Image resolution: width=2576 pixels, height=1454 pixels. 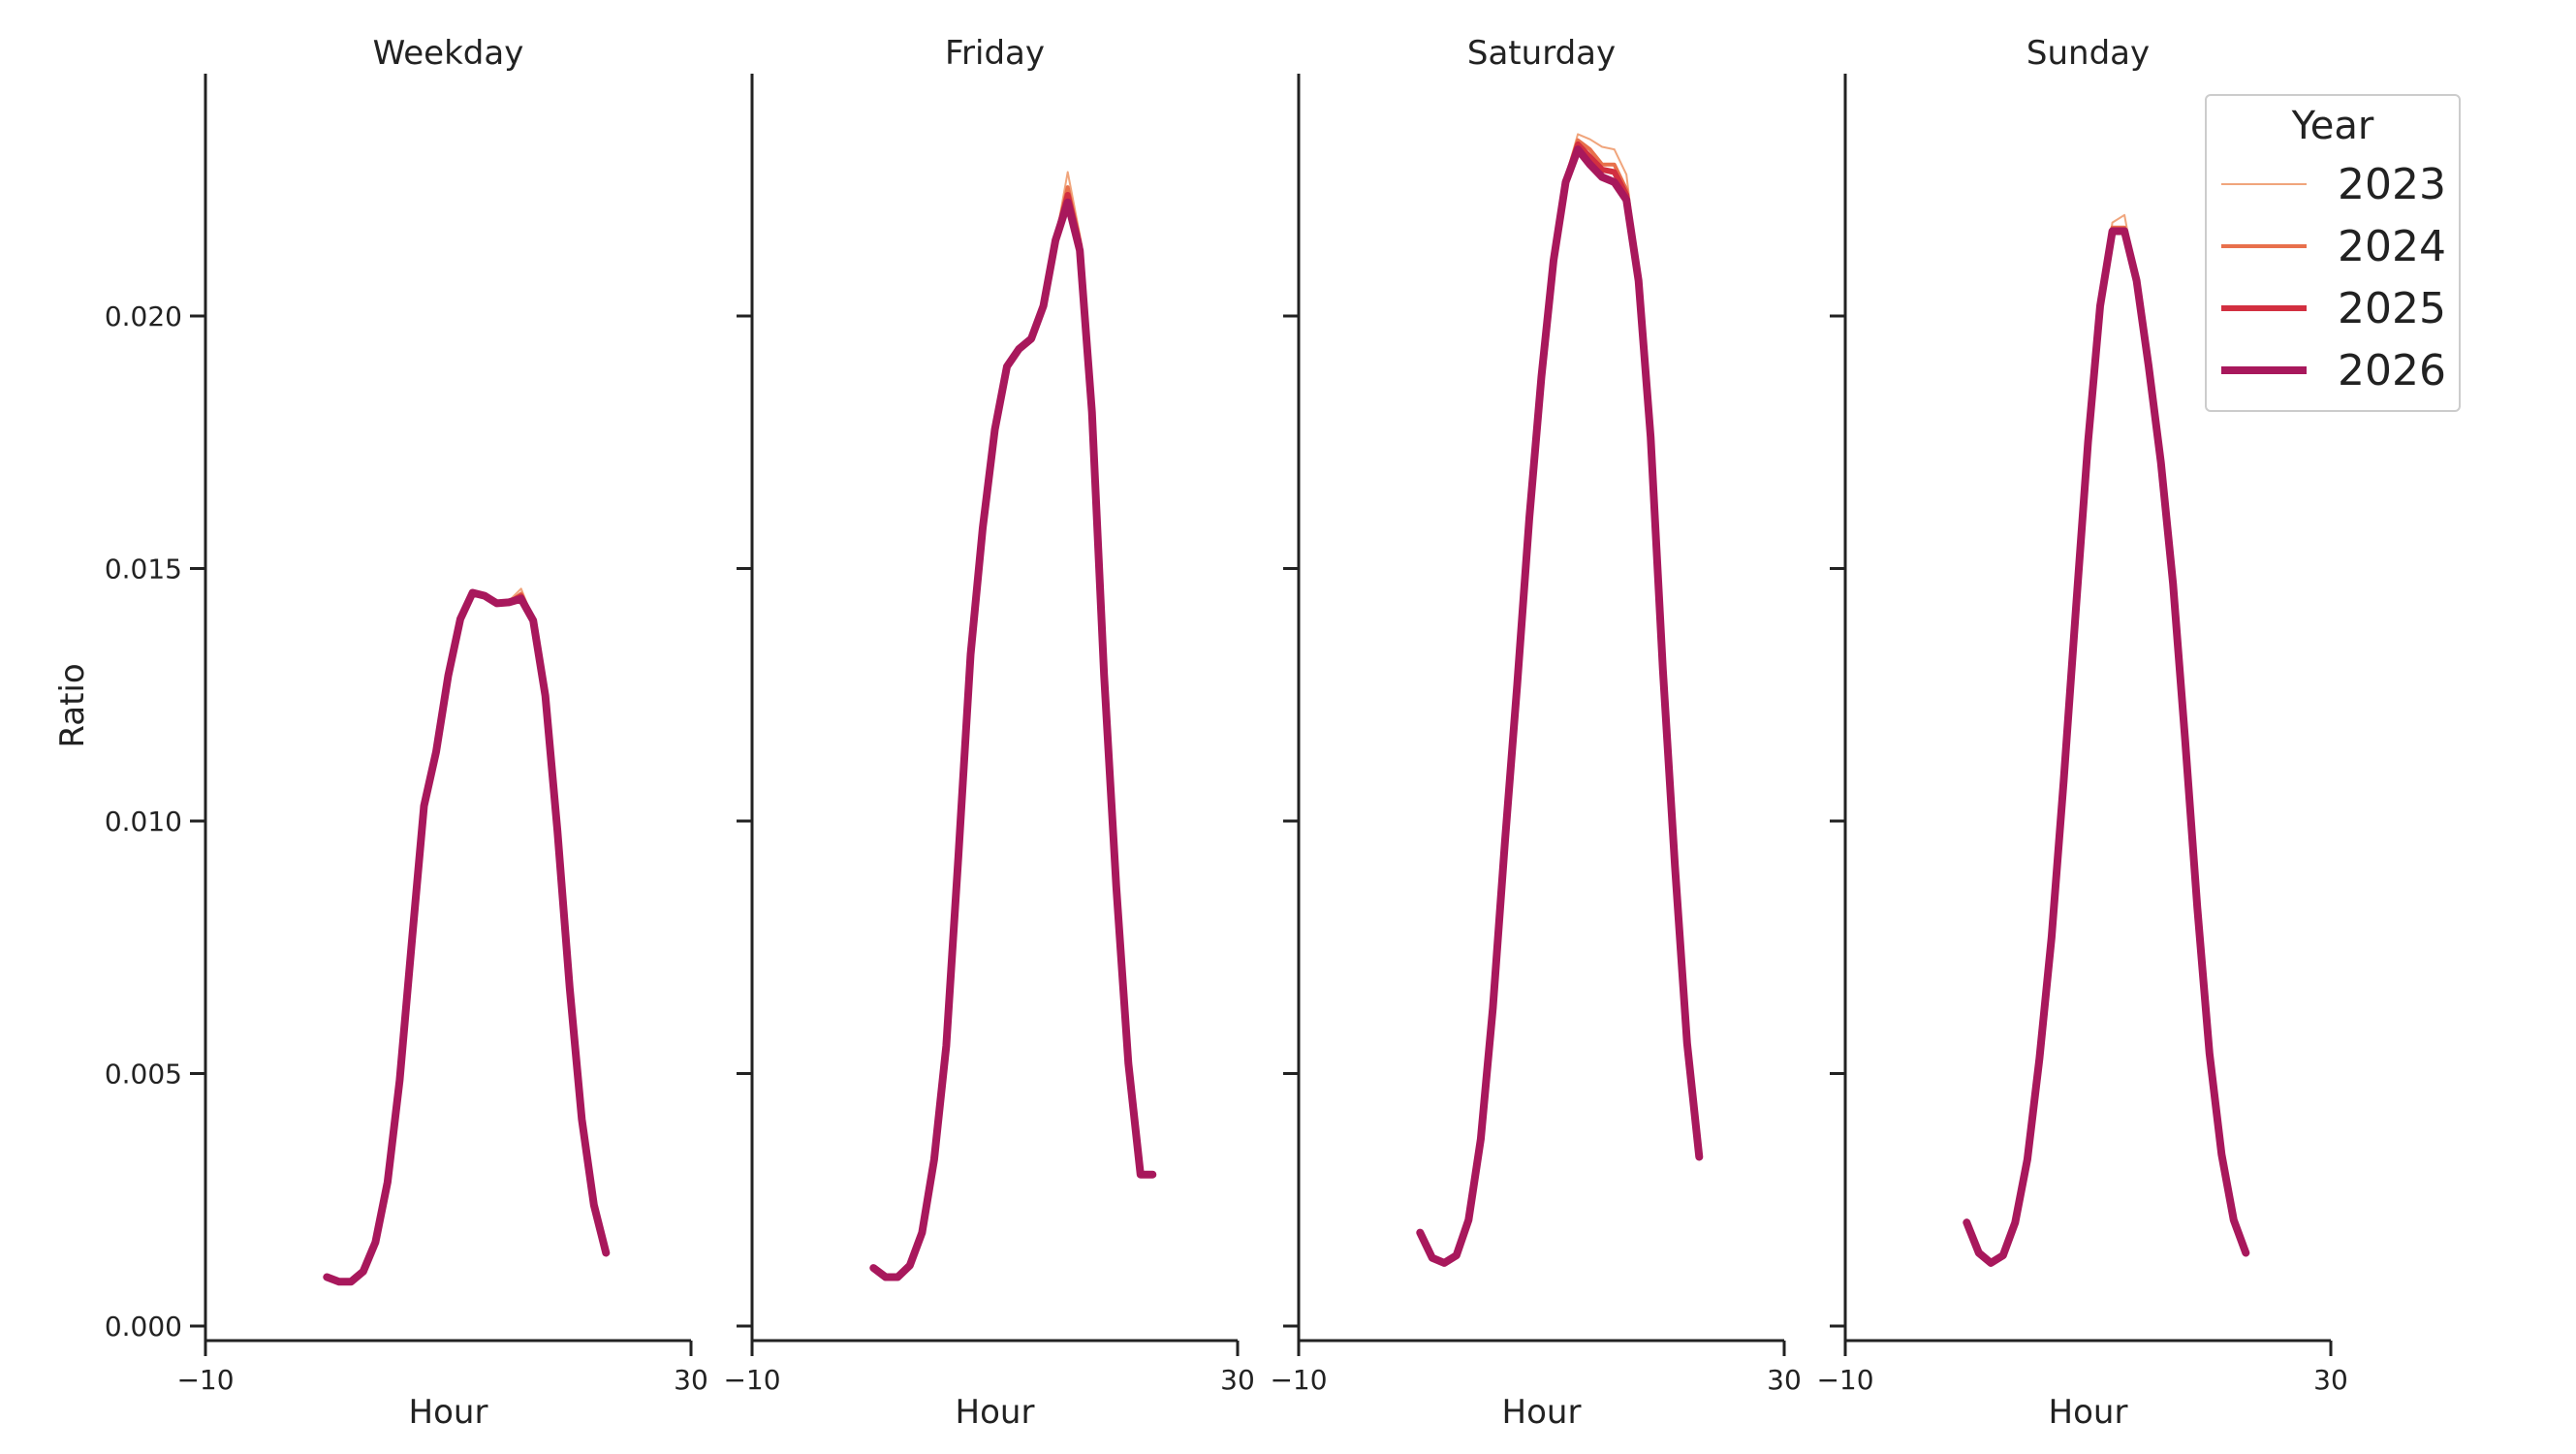 I want to click on legend-label: 2024, so click(x=2392, y=246).